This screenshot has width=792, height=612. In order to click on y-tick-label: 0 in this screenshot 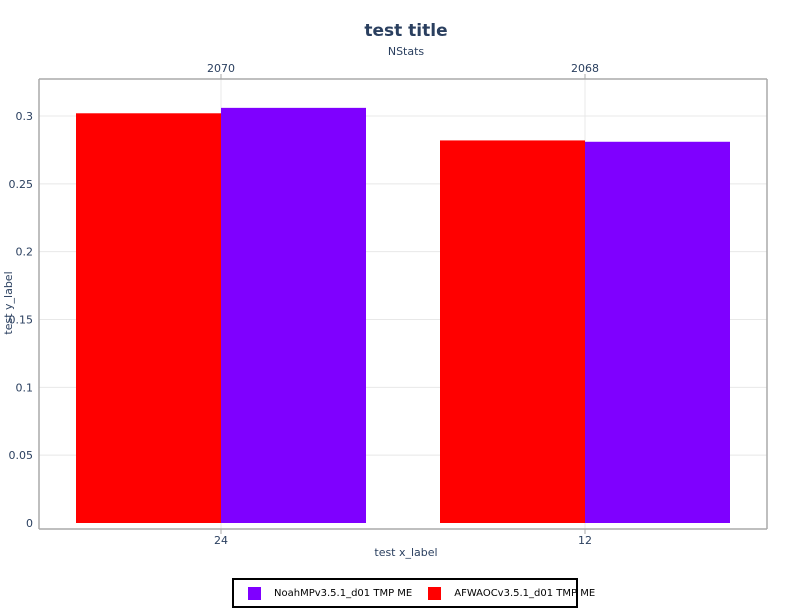, I will do `click(29, 523)`.